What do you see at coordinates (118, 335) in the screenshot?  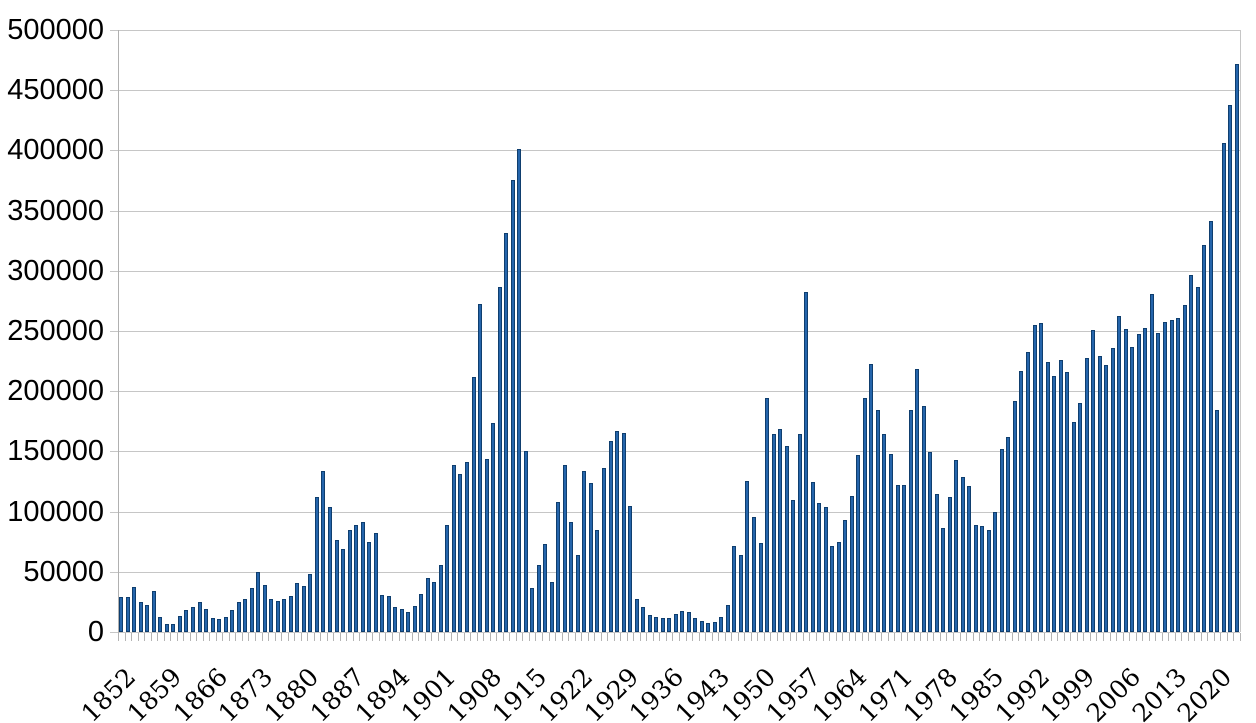 I see `y-axis-line` at bounding box center [118, 335].